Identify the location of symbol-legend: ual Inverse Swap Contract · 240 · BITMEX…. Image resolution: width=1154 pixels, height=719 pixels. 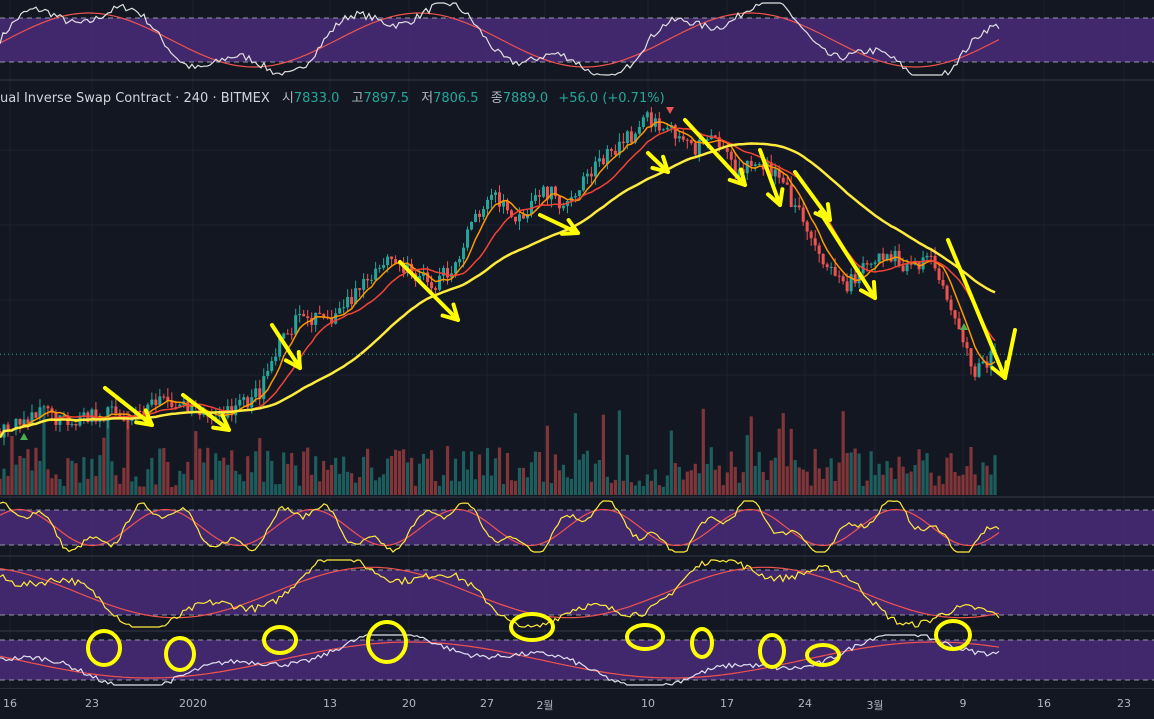
(332, 99).